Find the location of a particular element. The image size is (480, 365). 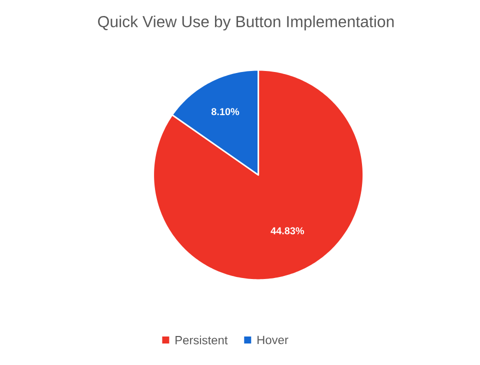

legend-label: Persistent is located at coordinates (202, 340).